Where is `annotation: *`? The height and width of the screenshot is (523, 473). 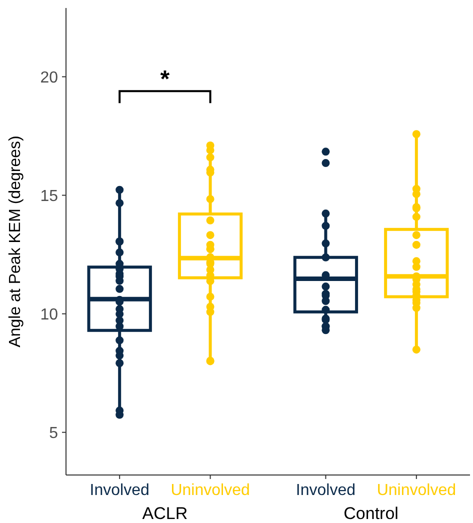
annotation: * is located at coordinates (165, 80).